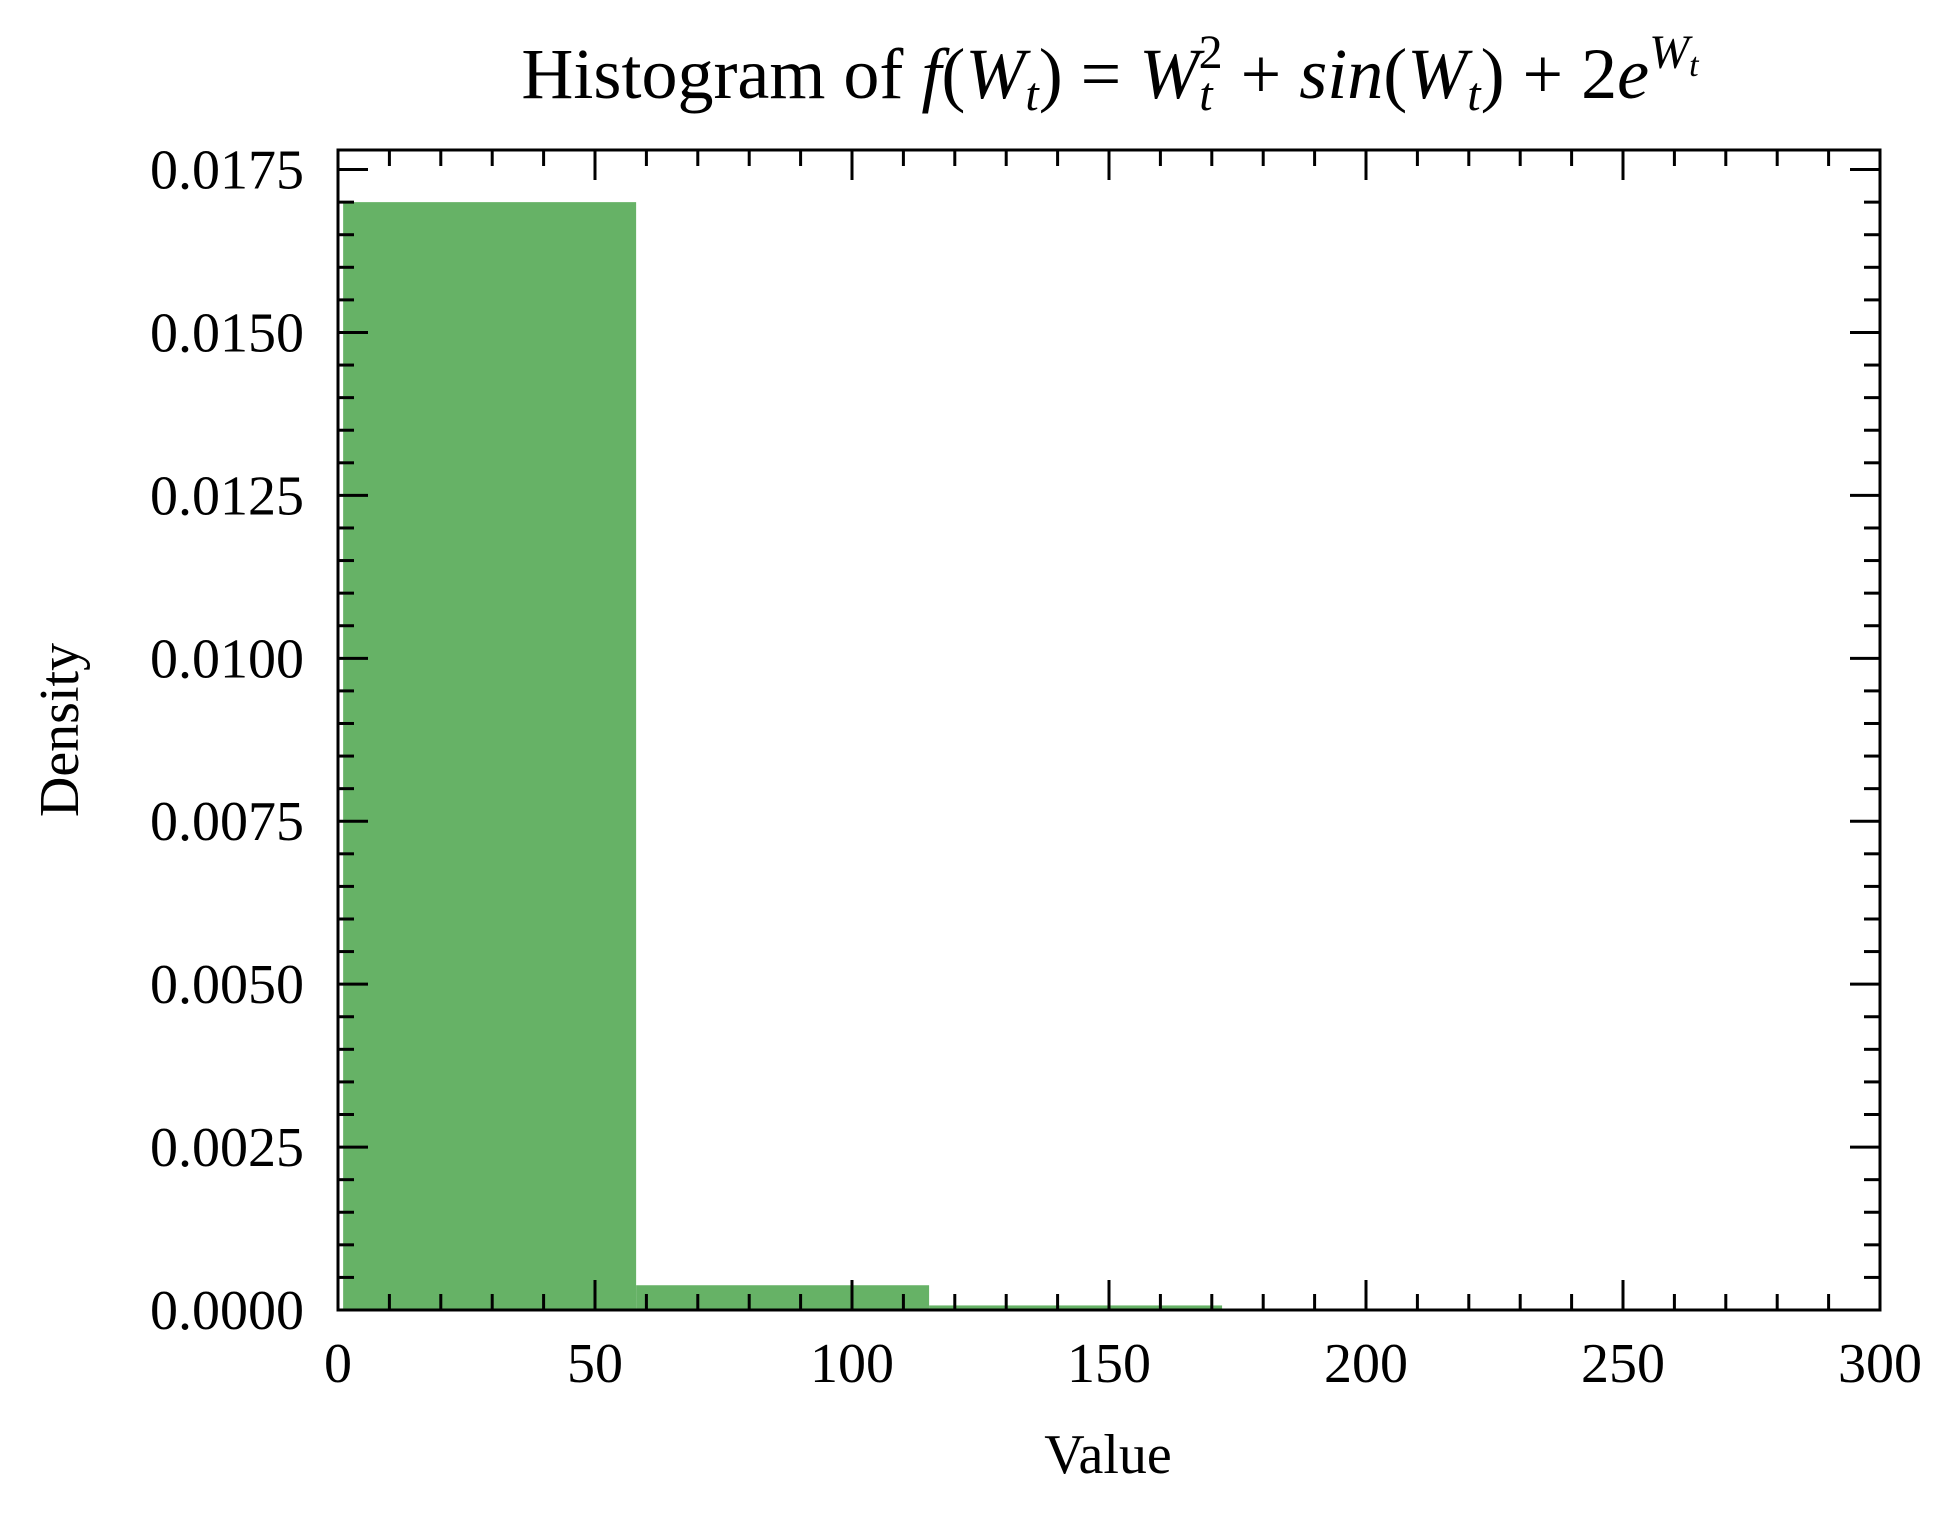  I want to click on x-tick-label: 200, so click(1366, 1364).